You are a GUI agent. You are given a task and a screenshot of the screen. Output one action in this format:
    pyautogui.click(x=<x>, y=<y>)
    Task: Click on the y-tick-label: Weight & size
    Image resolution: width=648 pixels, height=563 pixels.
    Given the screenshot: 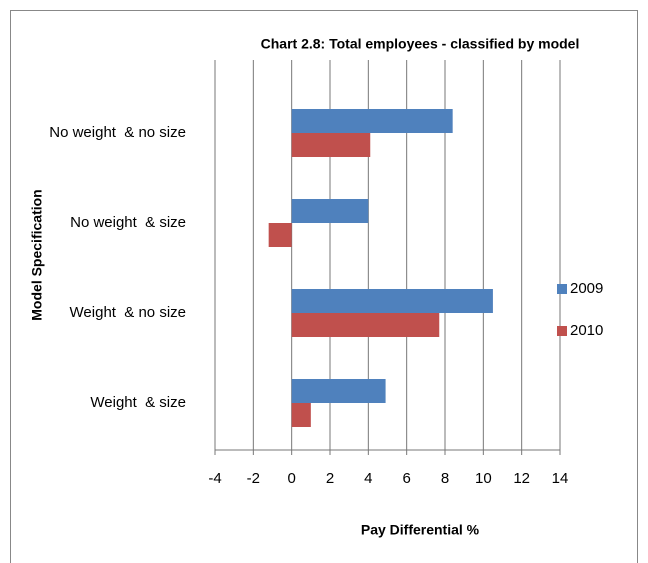 What is the action you would take?
    pyautogui.click(x=138, y=402)
    